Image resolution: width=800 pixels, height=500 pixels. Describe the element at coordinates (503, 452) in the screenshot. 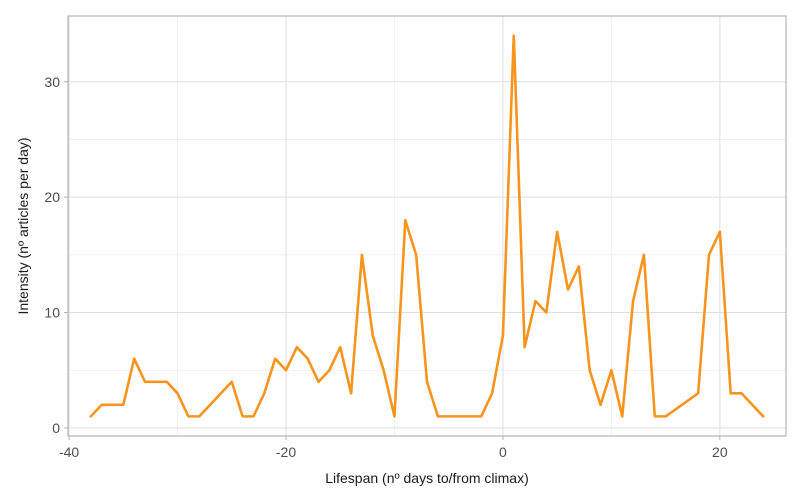

I see `x-tick-label: 0` at that location.